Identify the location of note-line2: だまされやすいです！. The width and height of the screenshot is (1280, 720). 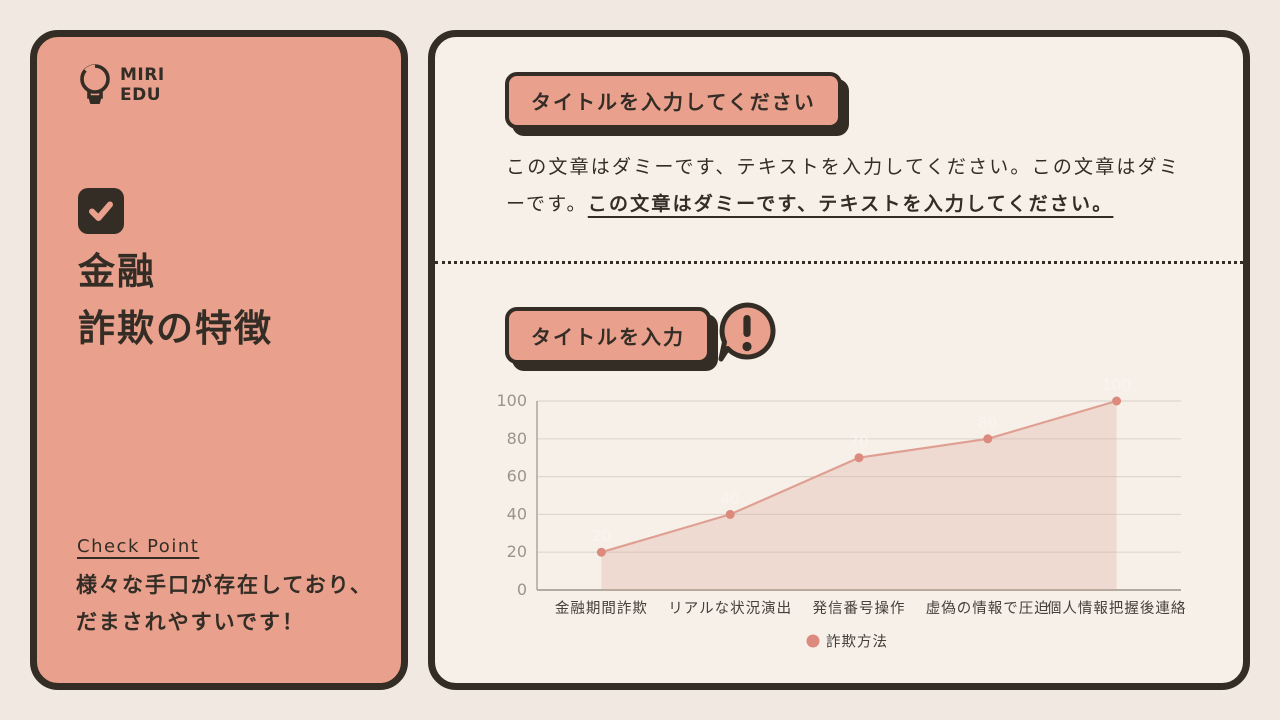
(190, 621).